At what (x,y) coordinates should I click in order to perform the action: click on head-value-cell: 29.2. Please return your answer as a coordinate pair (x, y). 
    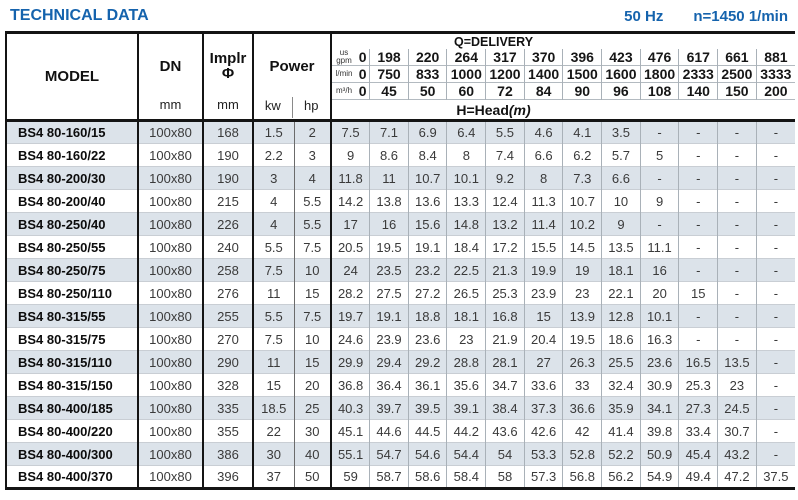
    Looking at the image, I should click on (427, 362).